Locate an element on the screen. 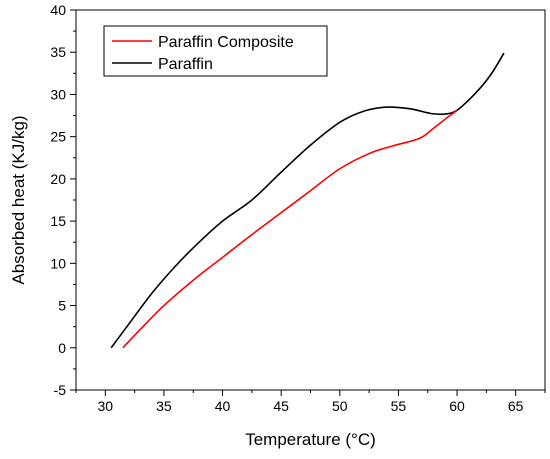  legend-label-paraffin-composite: Paraffin Composite is located at coordinates (226, 42).